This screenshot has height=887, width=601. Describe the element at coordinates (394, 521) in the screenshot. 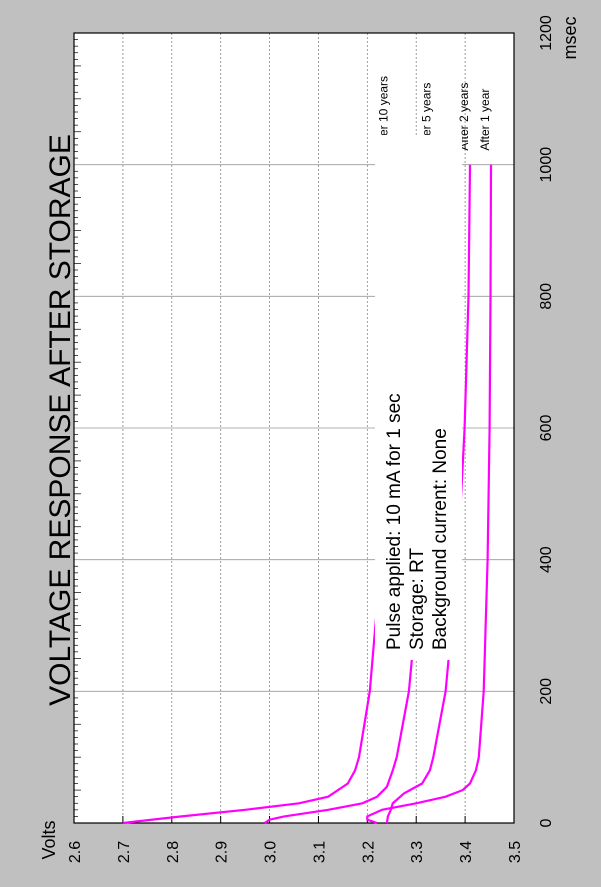

I see `annotation-line-1: Pulse applied: 10 mA for 1 sec` at that location.